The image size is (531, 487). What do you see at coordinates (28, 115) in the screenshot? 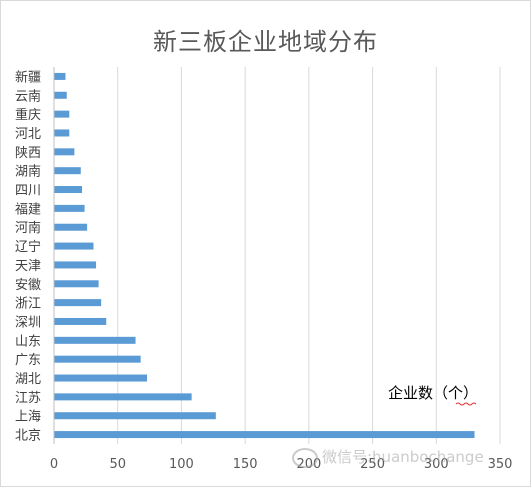
I see `category-label: 重庆` at bounding box center [28, 115].